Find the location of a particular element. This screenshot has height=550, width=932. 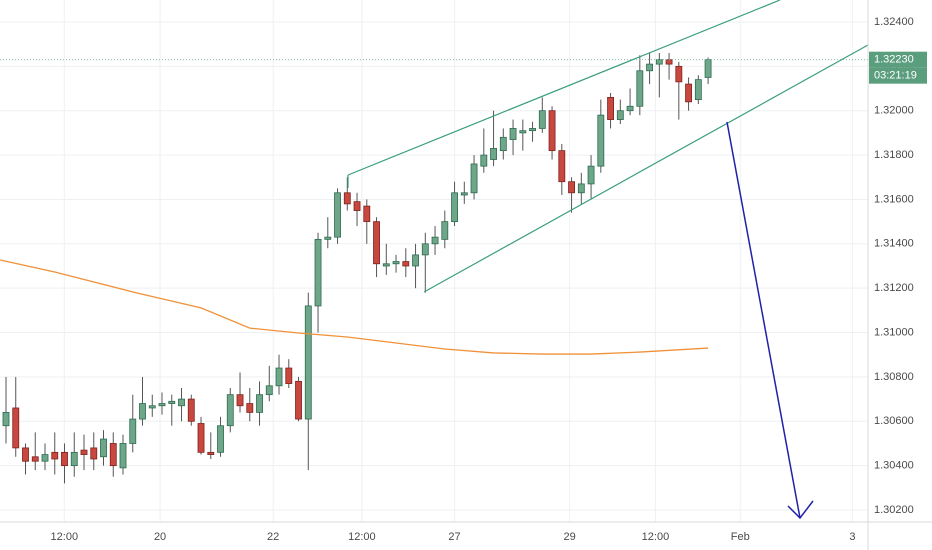

moving-average is located at coordinates (354, 307).